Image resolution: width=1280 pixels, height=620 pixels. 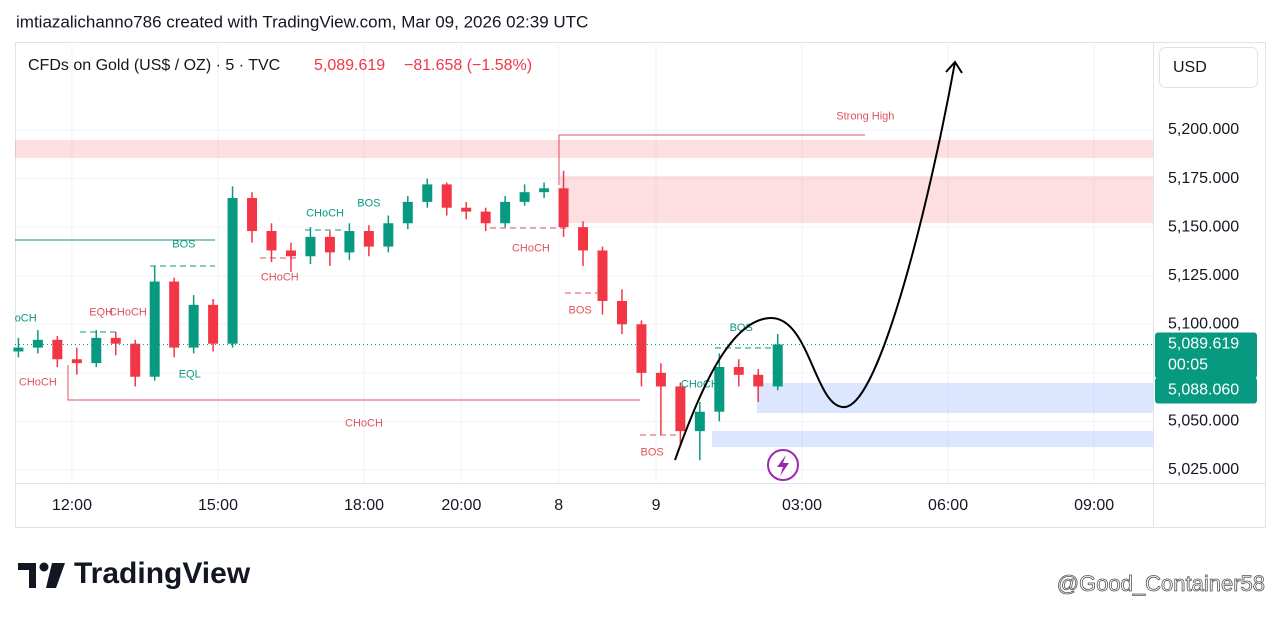 What do you see at coordinates (1203, 469) in the screenshot?
I see `y-tick-label: 5,025.000` at bounding box center [1203, 469].